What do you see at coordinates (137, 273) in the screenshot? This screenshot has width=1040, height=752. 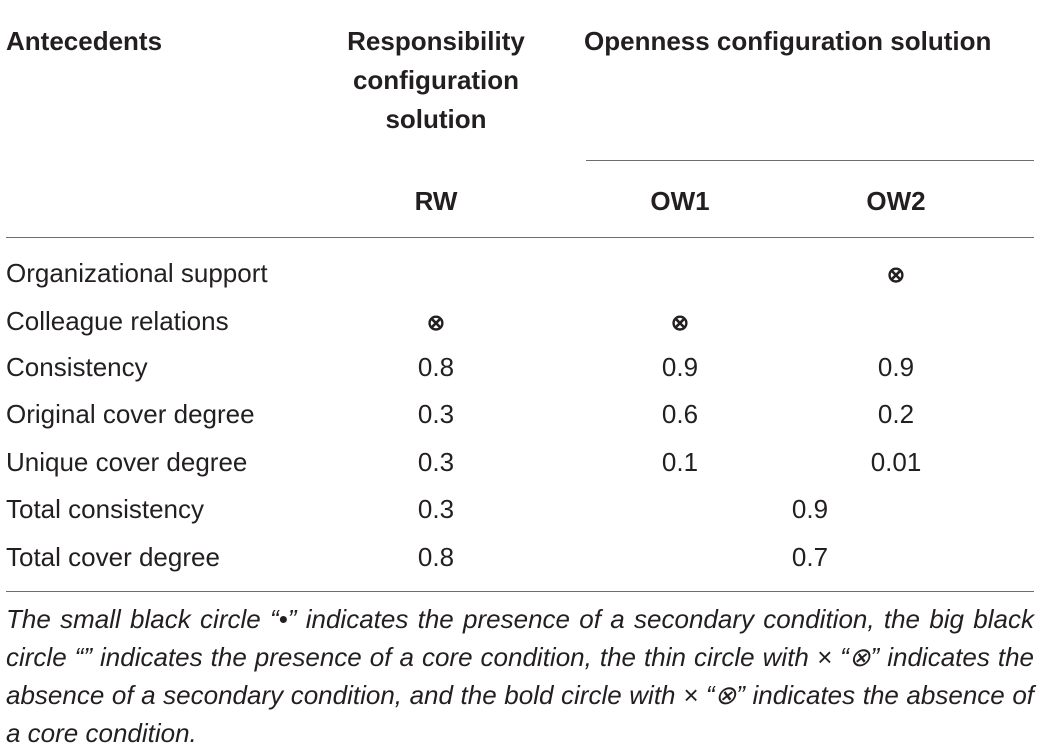 I see `row-label: Organizational support` at bounding box center [137, 273].